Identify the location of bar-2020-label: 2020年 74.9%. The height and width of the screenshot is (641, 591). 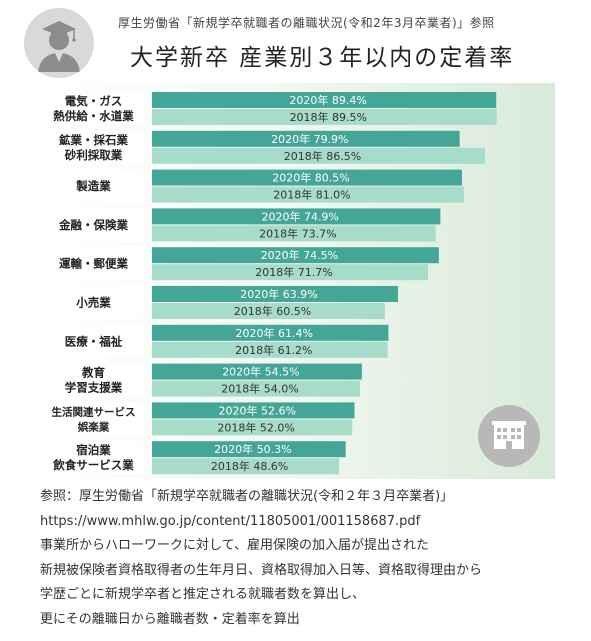
(299, 216).